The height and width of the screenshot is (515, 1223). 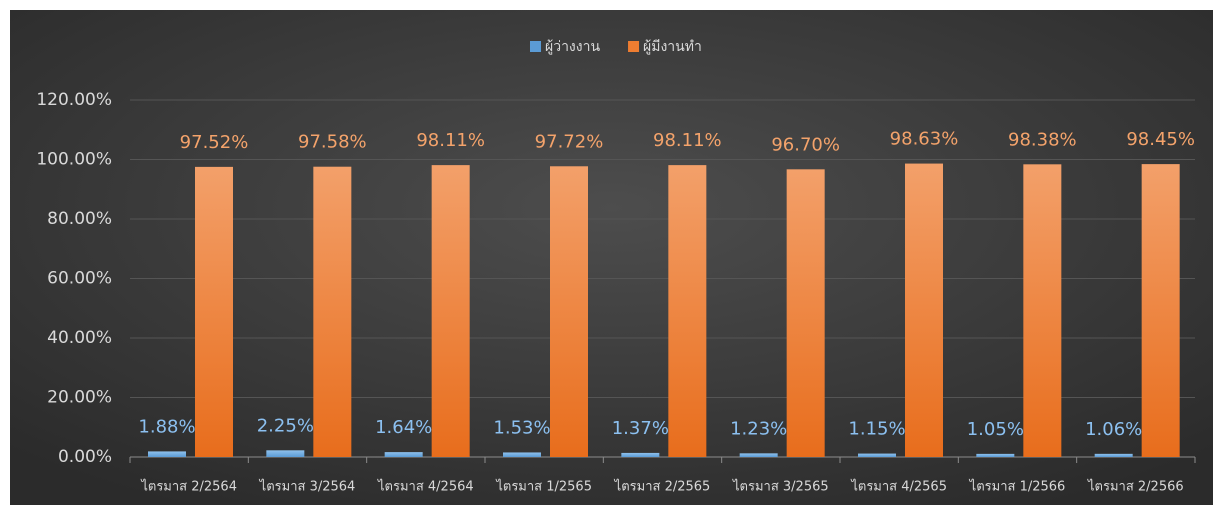 I want to click on y-tick-label: 60.00%, so click(x=79, y=279).